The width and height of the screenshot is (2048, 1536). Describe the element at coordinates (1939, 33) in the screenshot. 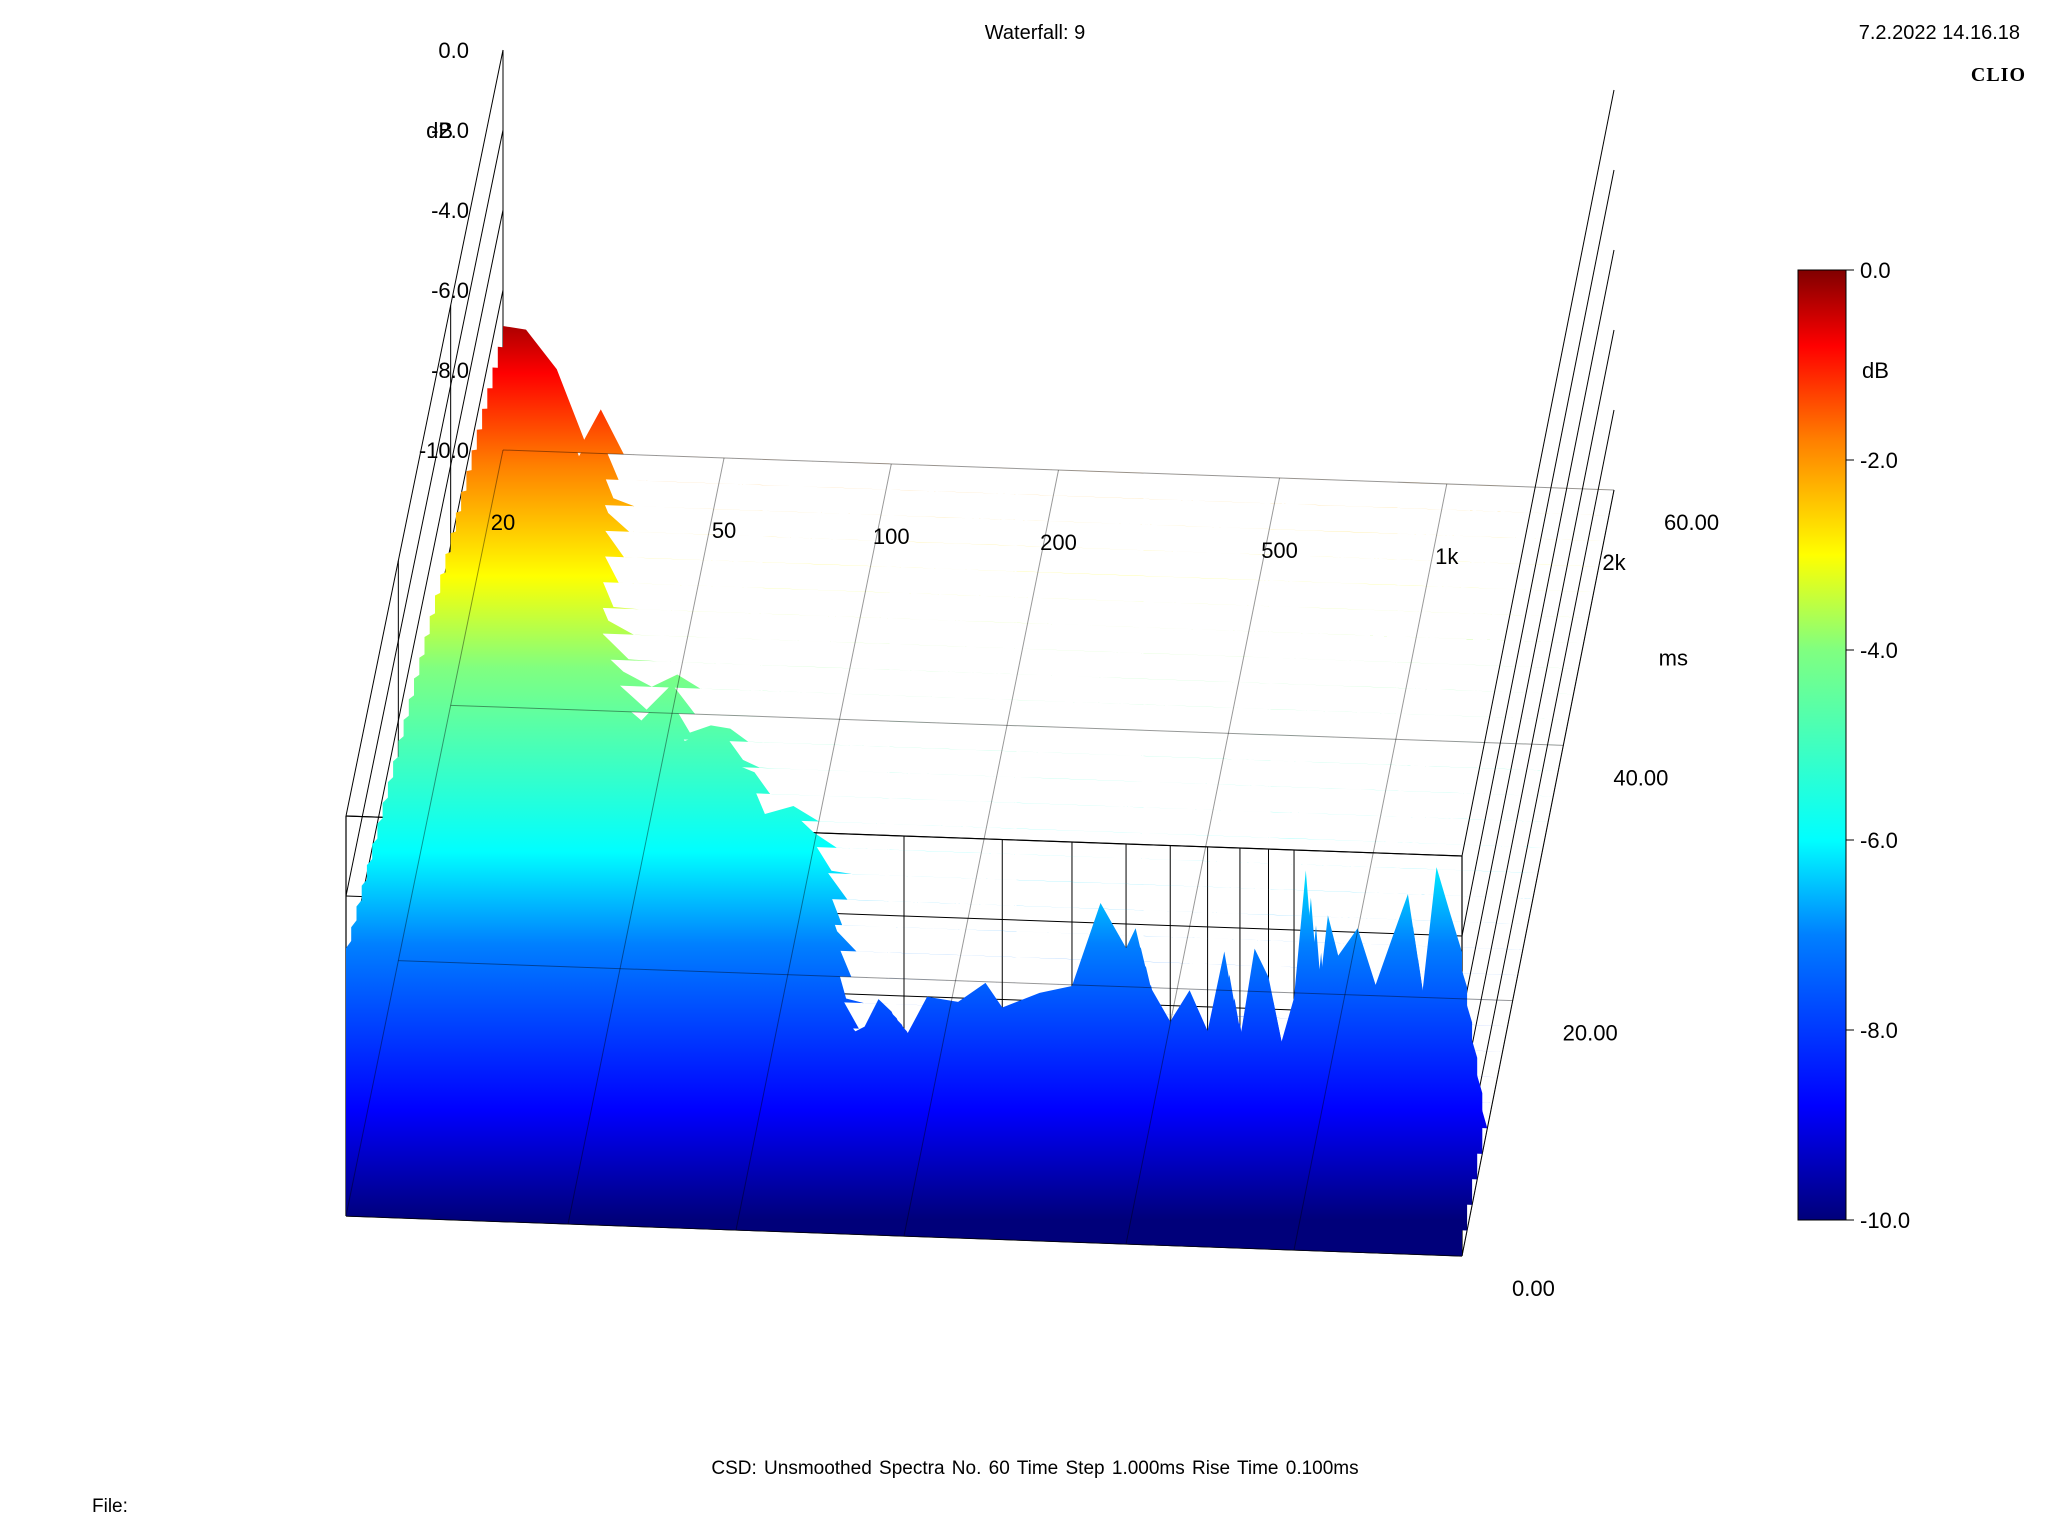

I see `measurement-datetime: 7.2.2022 14.16.18` at that location.